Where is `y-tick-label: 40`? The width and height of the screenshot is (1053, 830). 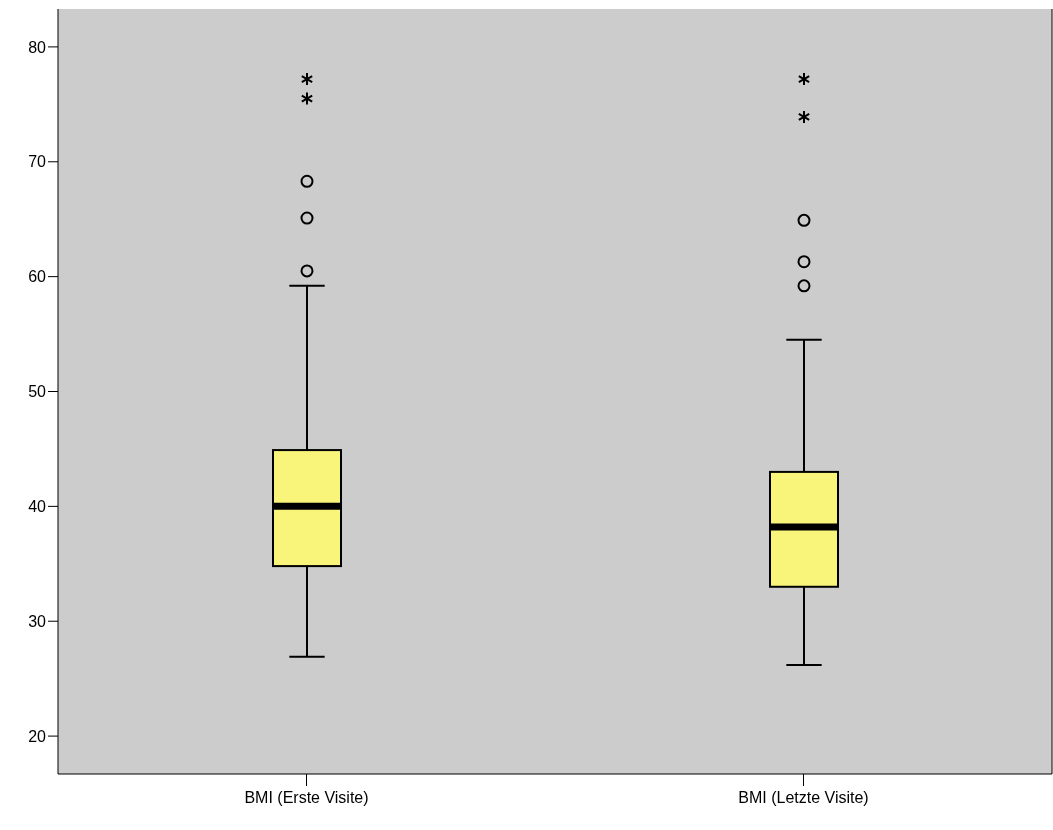
y-tick-label: 40 is located at coordinates (37, 507).